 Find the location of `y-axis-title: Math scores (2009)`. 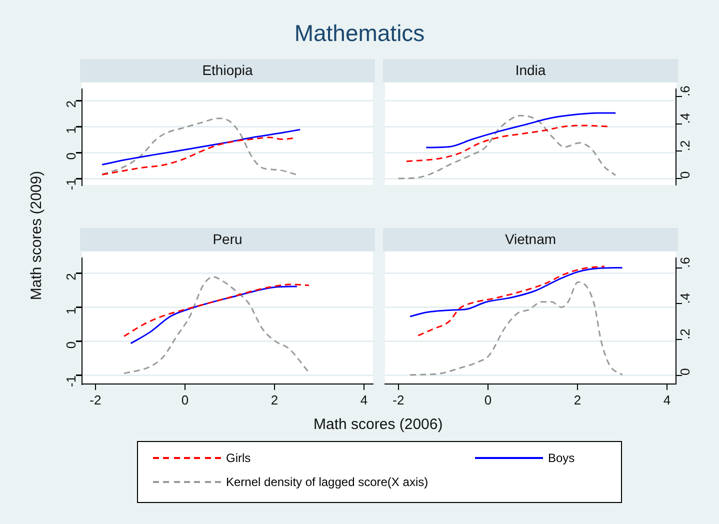

y-axis-title: Math scores (2009) is located at coordinates (36, 235).